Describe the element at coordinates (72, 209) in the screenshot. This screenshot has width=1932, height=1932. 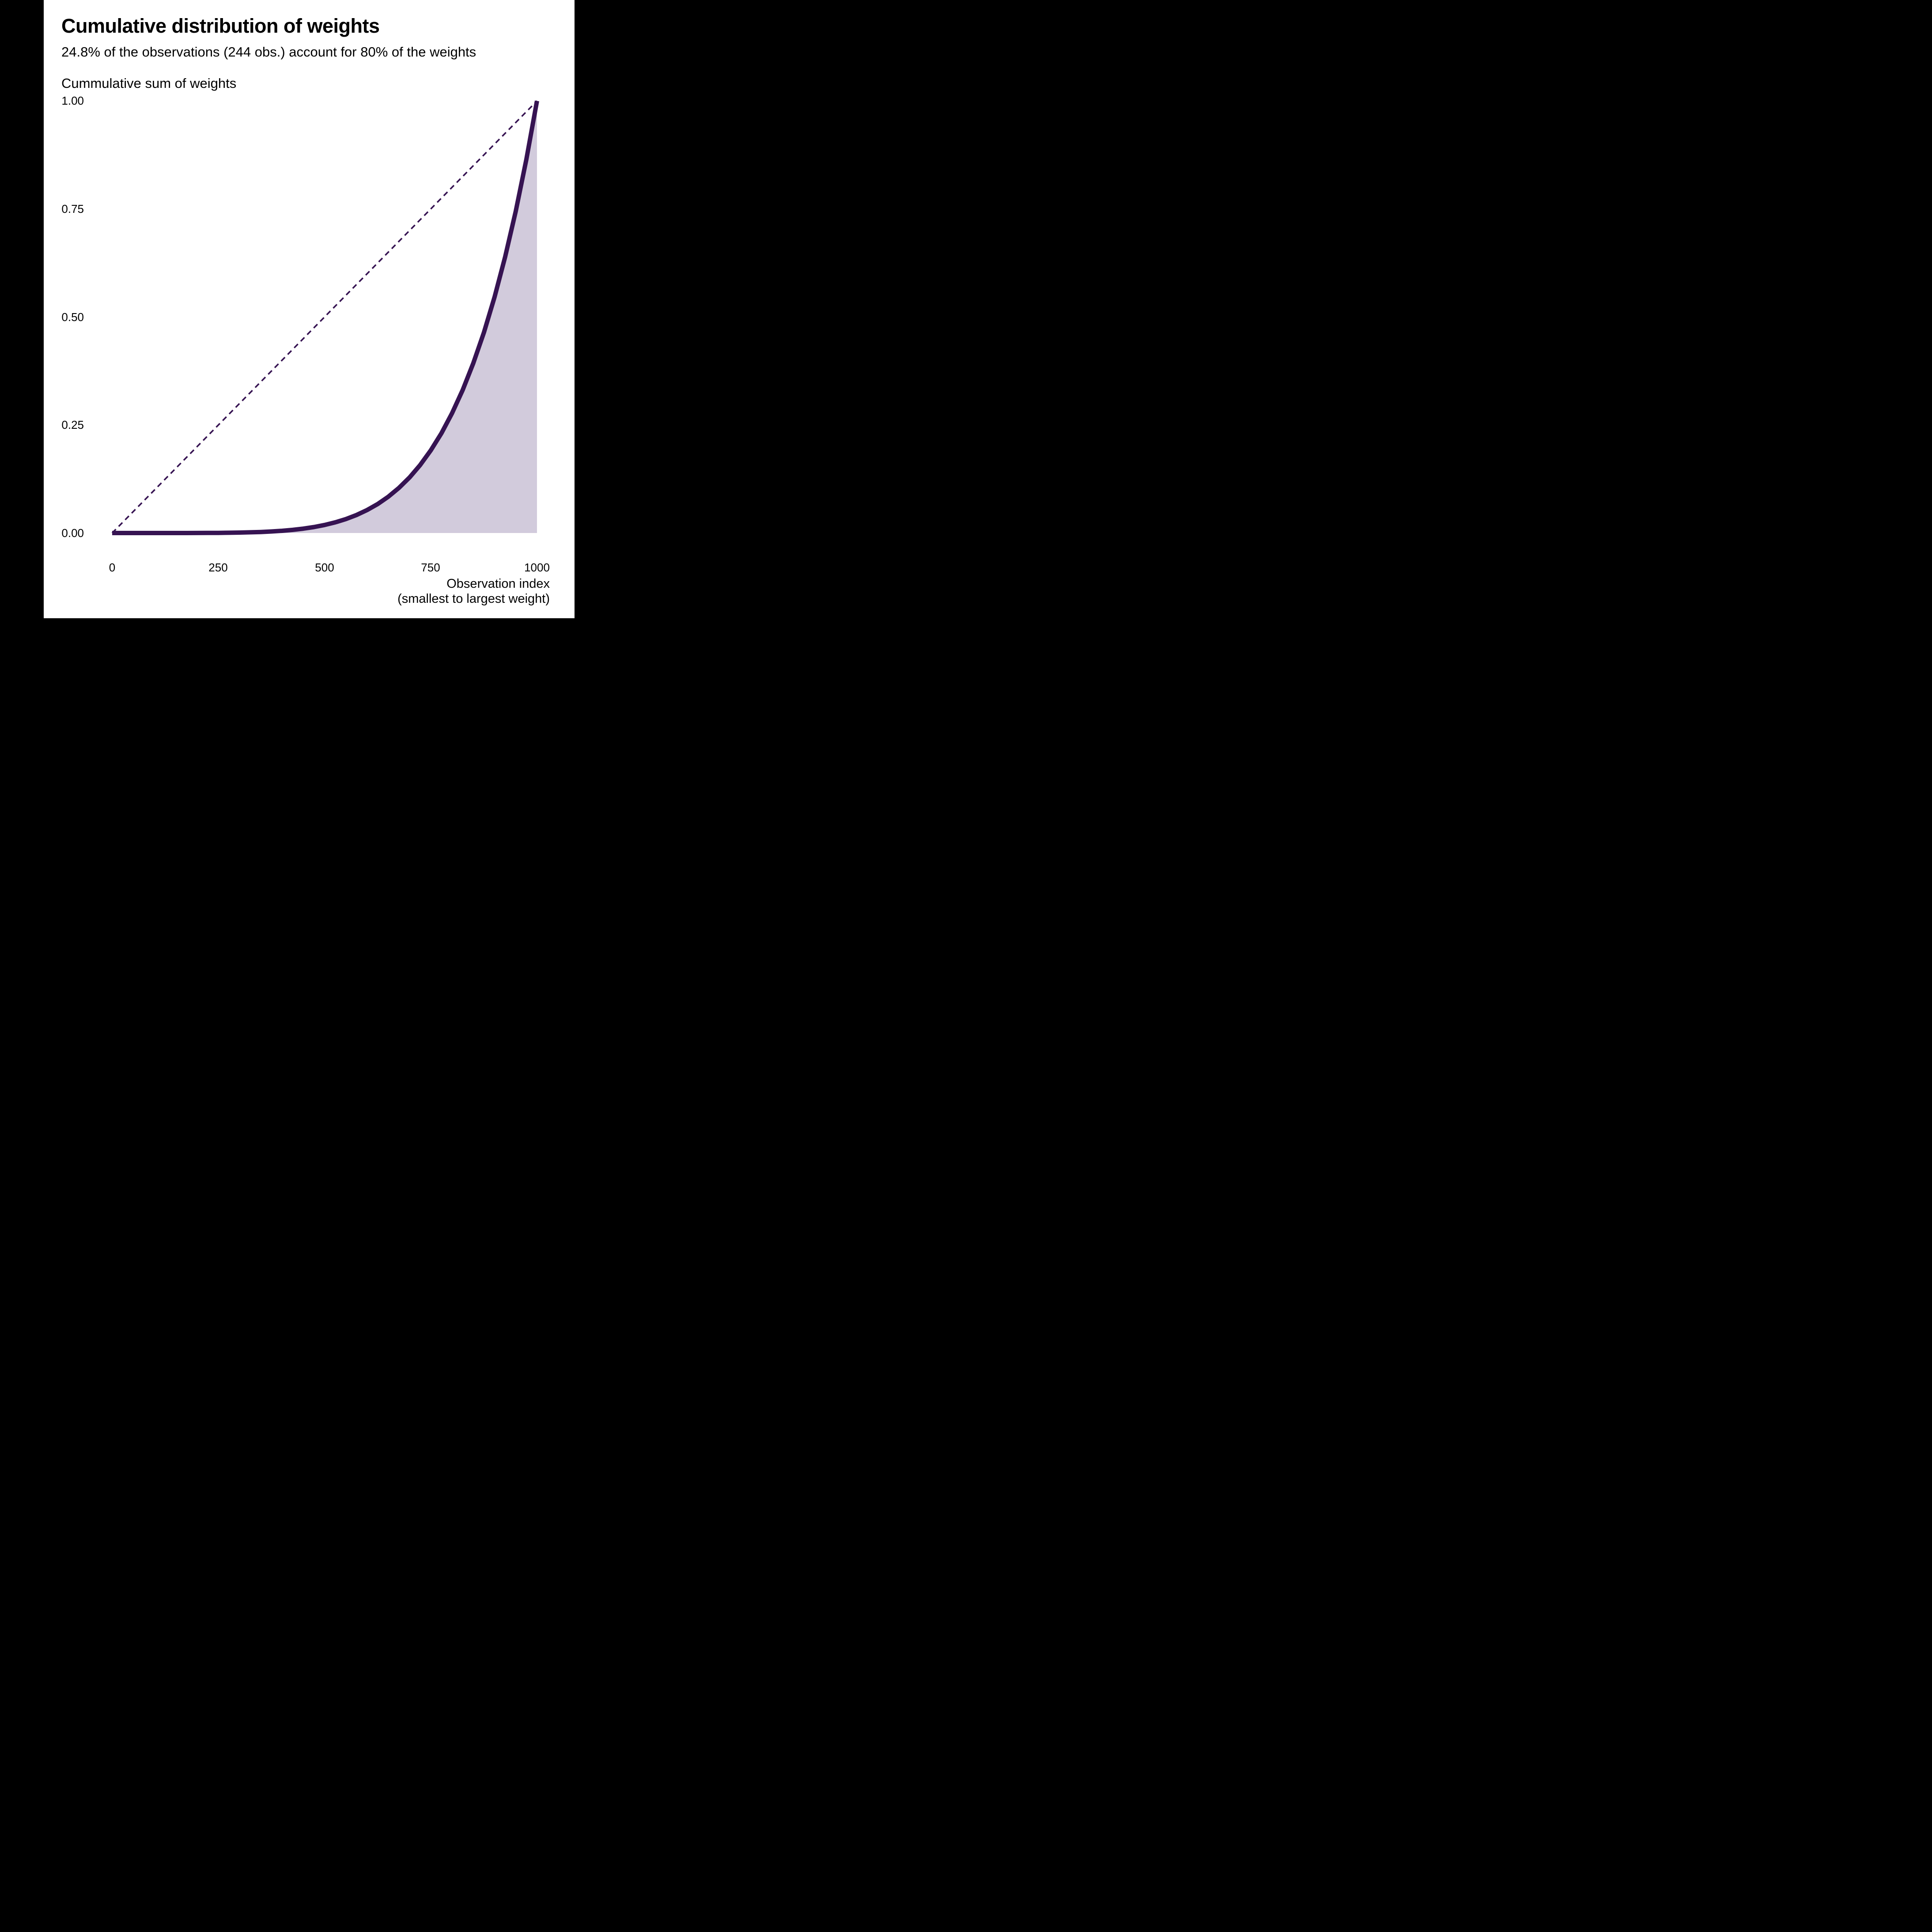
I see `y-tick-0.75: 0.75` at that location.